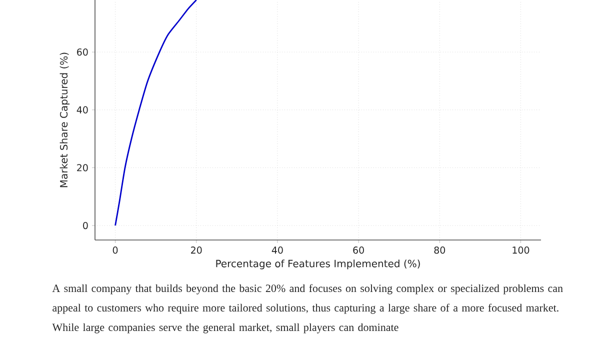 The width and height of the screenshot is (600, 338). Describe the element at coordinates (115, 250) in the screenshot. I see `x-tick-label: 0` at that location.